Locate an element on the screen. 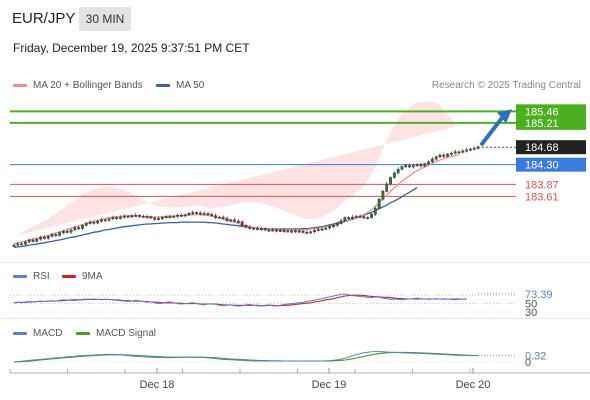 Image resolution: width=590 pixels, height=400 pixels. panel-separator is located at coordinates (295, 318).